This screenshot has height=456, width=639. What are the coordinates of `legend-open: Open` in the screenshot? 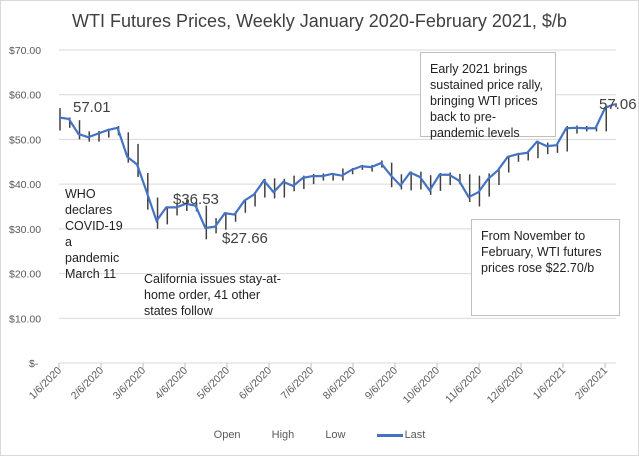 It's located at (227, 435).